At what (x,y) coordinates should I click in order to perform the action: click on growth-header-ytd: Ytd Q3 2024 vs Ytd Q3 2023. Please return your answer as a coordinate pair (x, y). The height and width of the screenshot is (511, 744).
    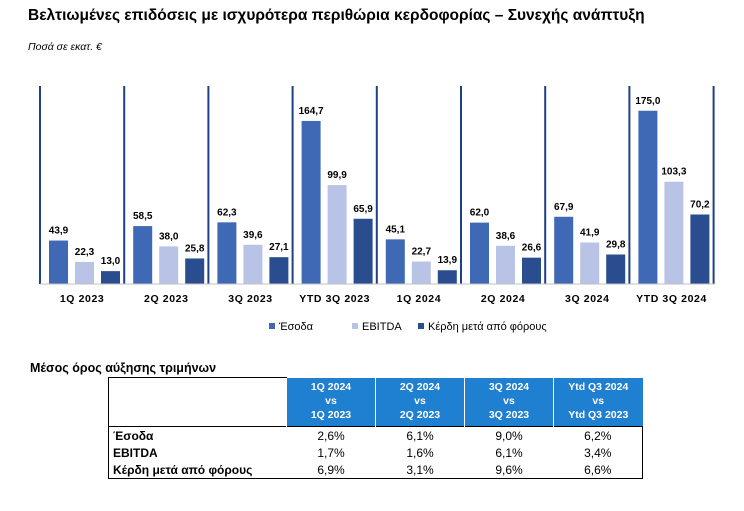
    Looking at the image, I should click on (598, 402).